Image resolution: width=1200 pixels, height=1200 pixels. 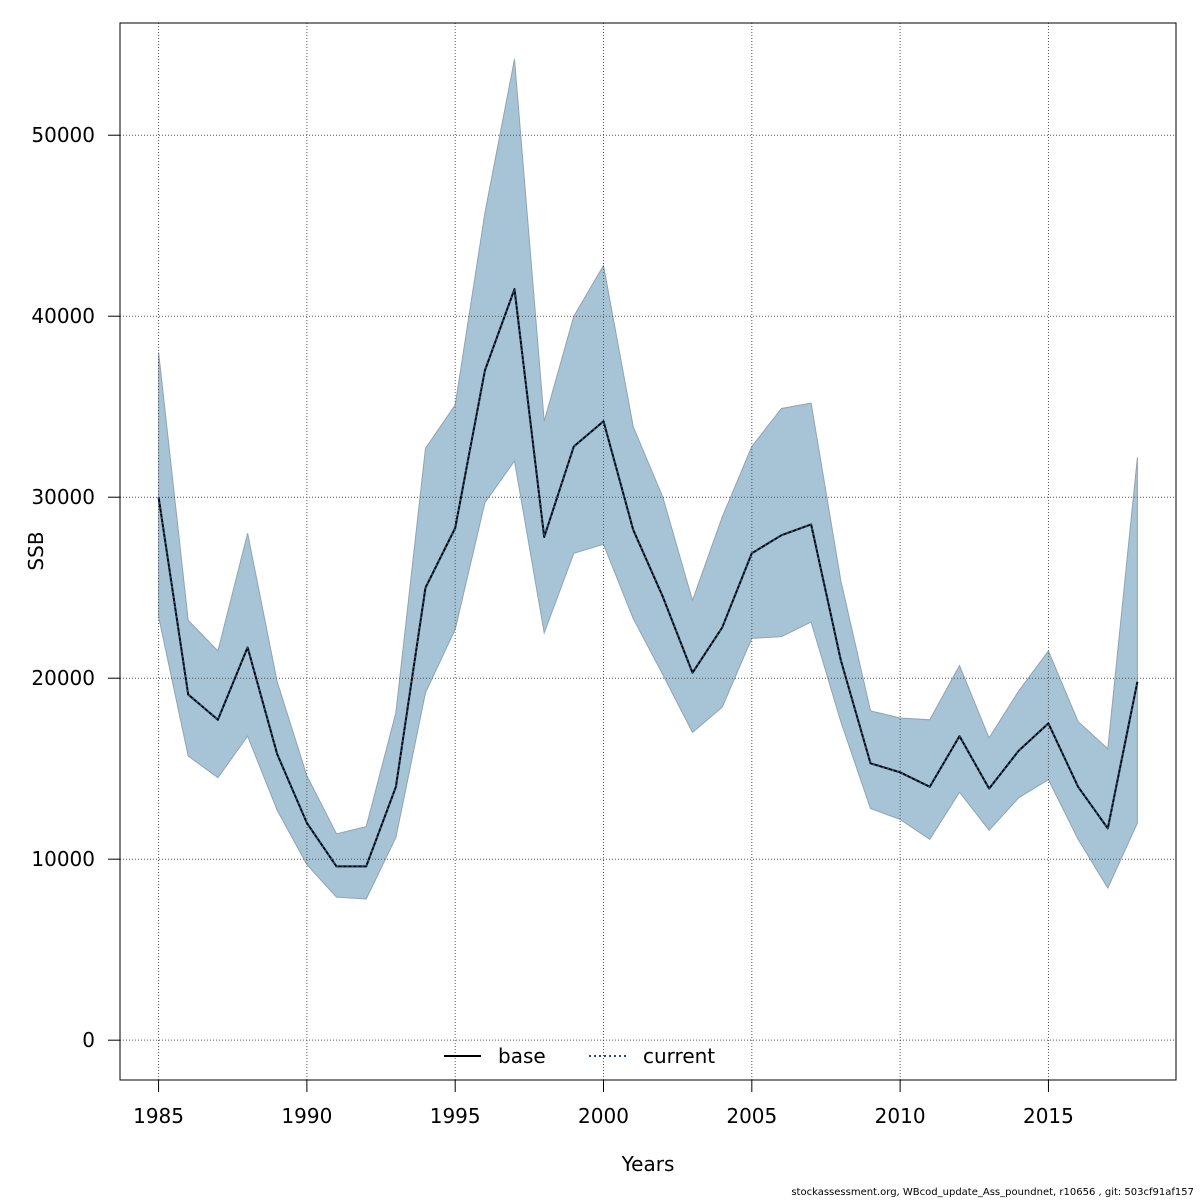 I want to click on y-tick-label: 30000, so click(x=63, y=497).